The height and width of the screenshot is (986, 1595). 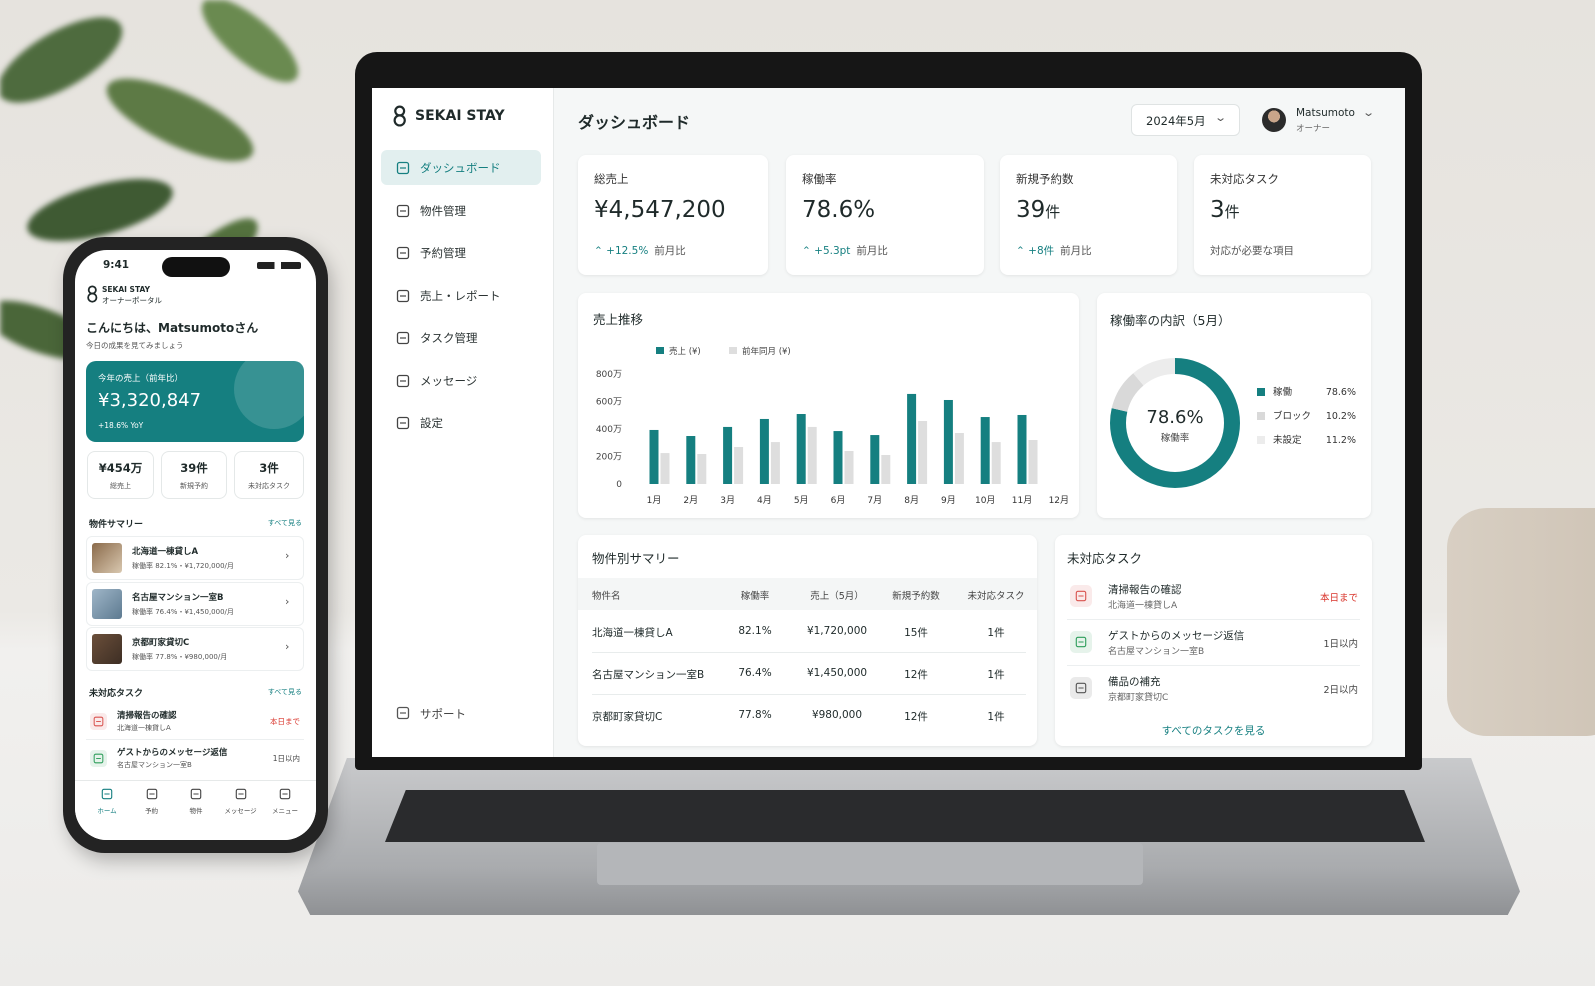 What do you see at coordinates (154, 765) in the screenshot?
I see `task-property: 名古屋マンション一室B` at bounding box center [154, 765].